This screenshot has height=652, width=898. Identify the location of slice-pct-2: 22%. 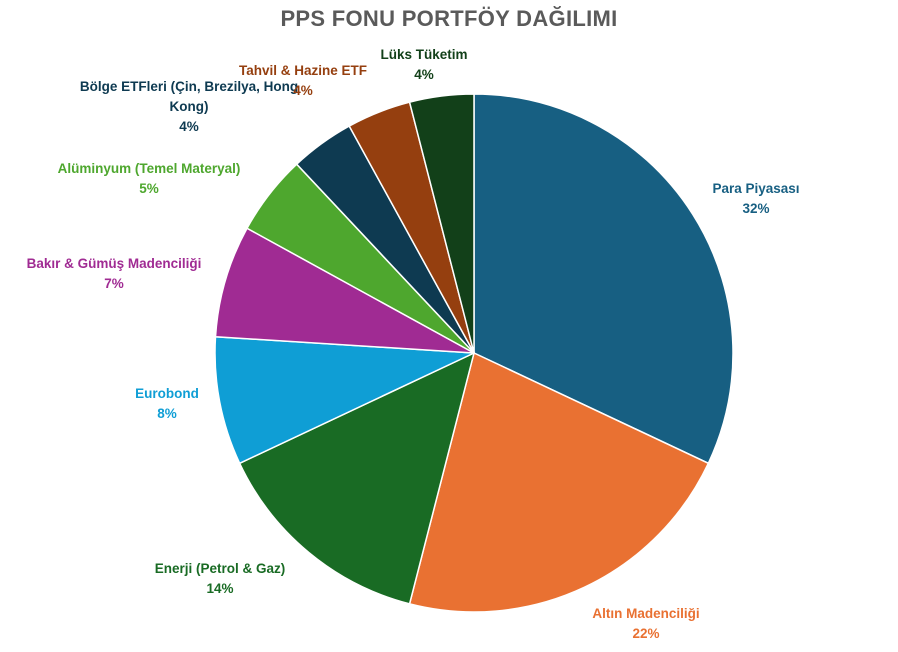
(645, 633).